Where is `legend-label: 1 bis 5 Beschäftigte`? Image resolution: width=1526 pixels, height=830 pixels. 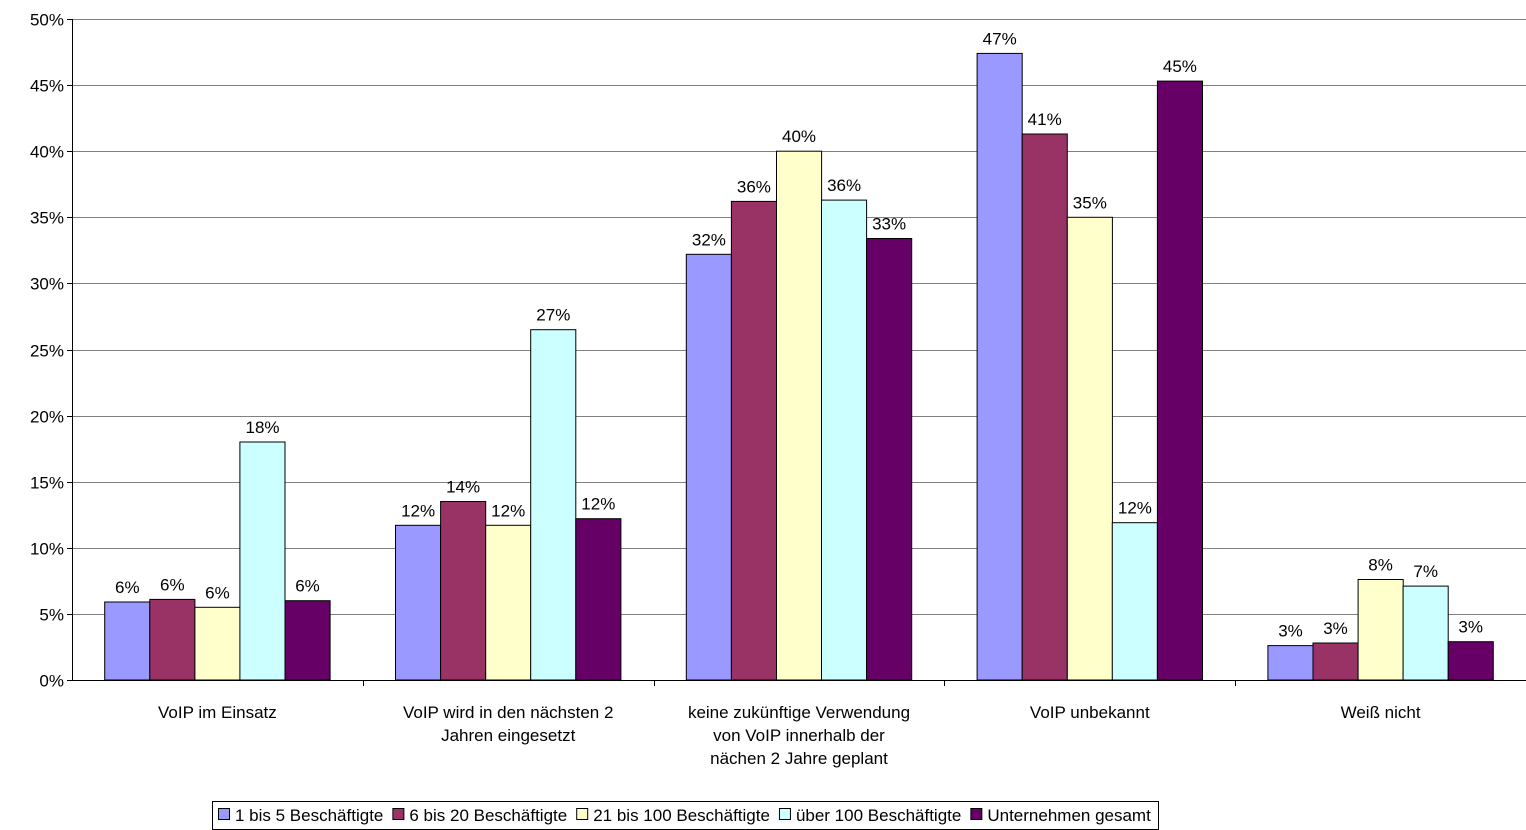 legend-label: 1 bis 5 Beschäftigte is located at coordinates (309, 815).